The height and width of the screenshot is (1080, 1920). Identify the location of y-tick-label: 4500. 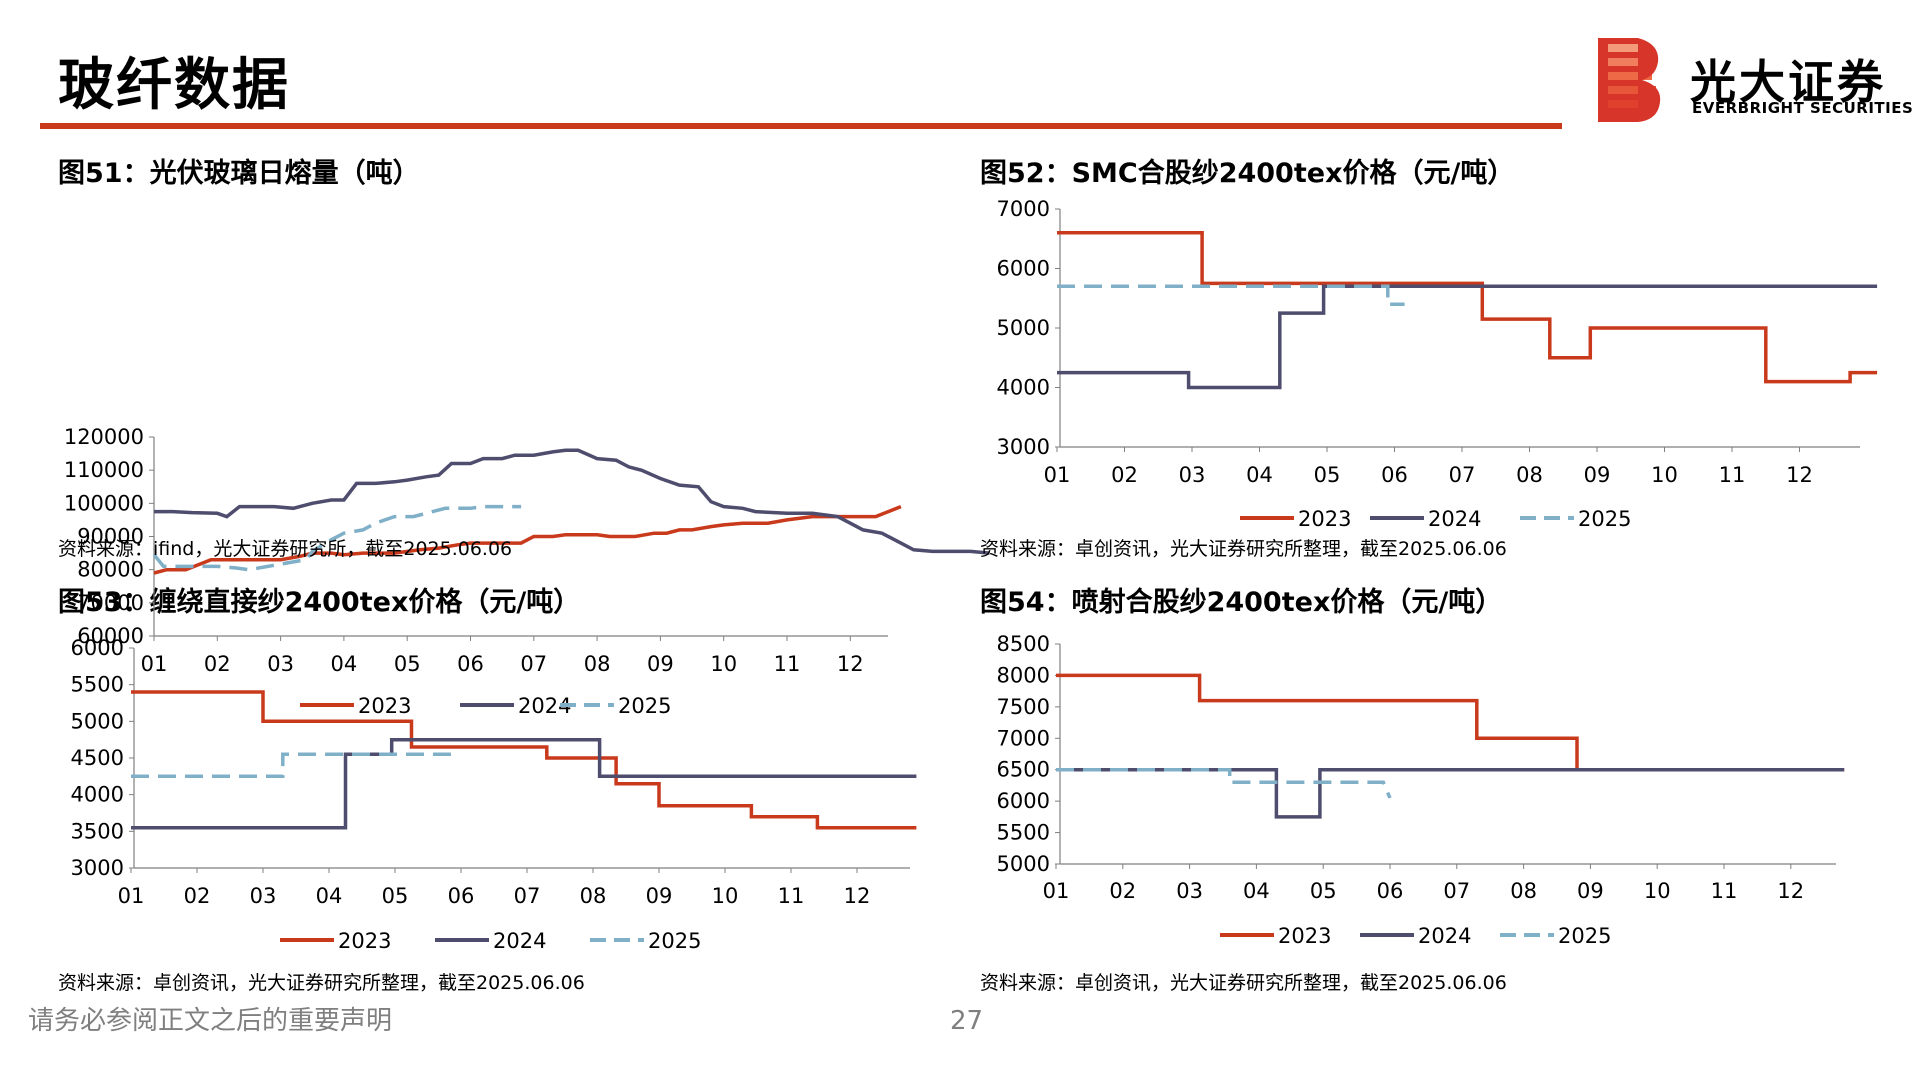
(97, 758).